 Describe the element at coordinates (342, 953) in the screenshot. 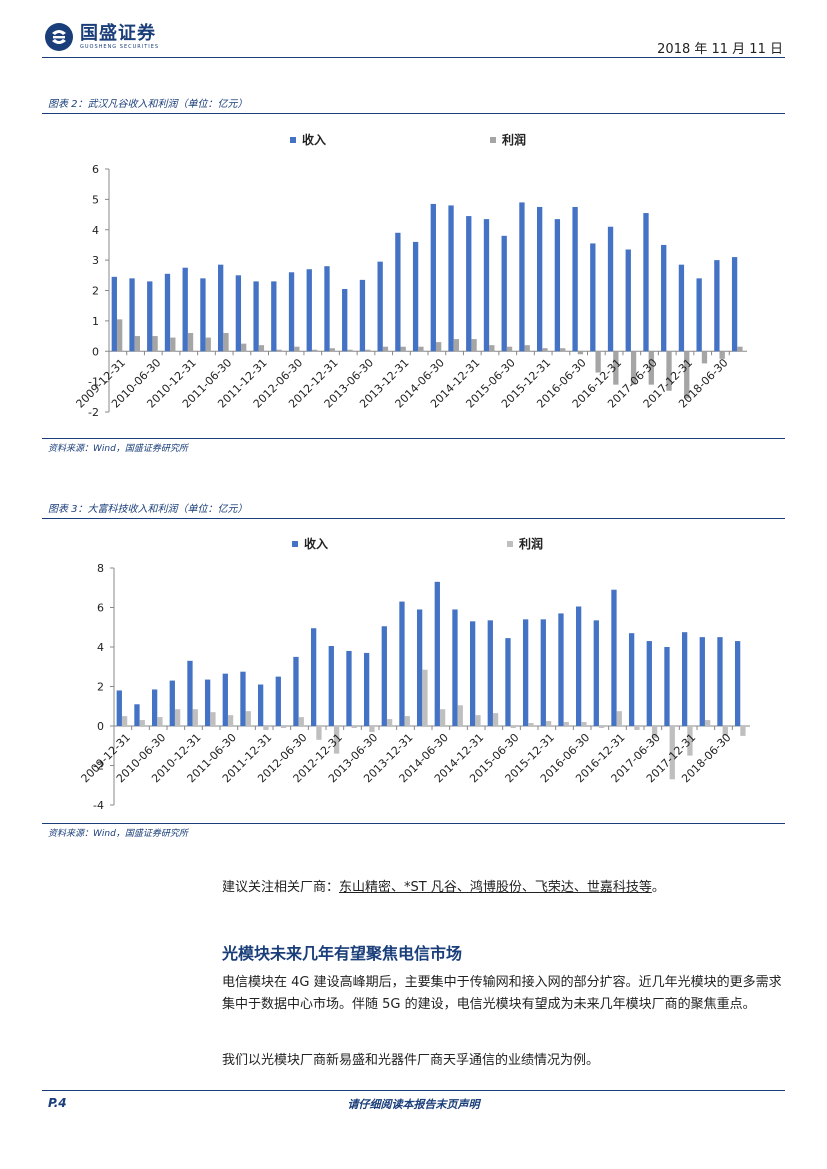

I see `section-title: 光模块未来几年有望聚焦电信市场` at that location.